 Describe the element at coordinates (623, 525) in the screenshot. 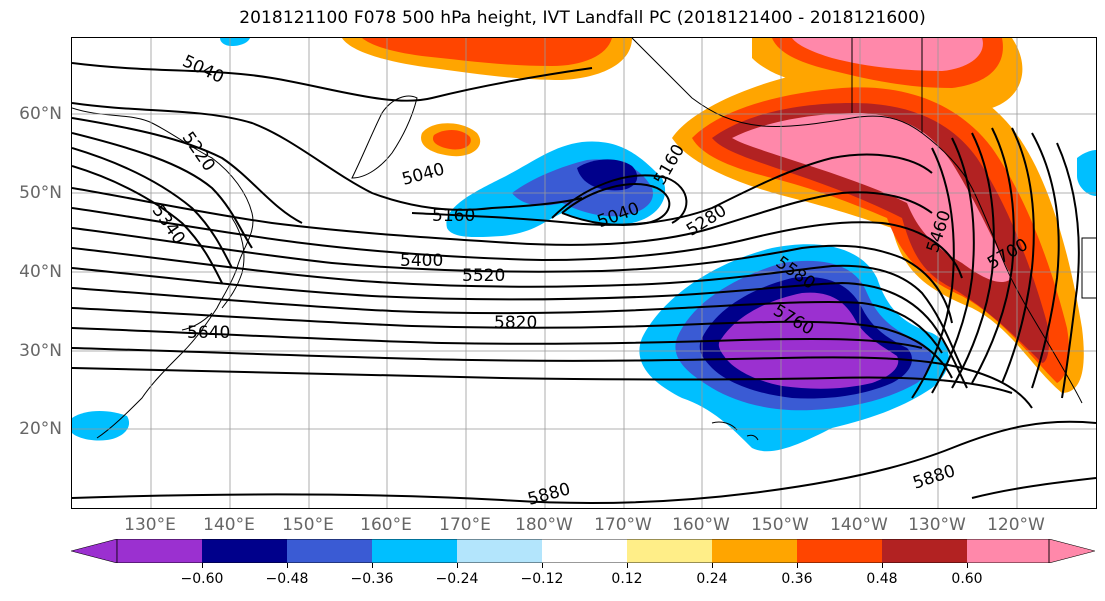

I see `lon-label-170w: 170°W` at that location.